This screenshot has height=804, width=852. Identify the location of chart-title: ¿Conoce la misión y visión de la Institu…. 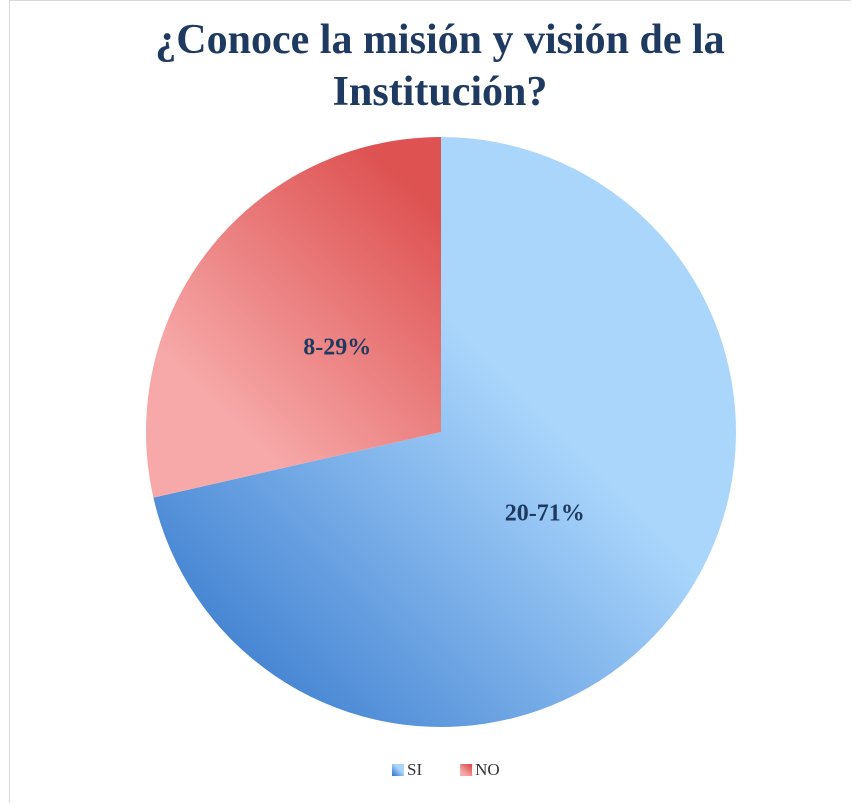
(440, 66).